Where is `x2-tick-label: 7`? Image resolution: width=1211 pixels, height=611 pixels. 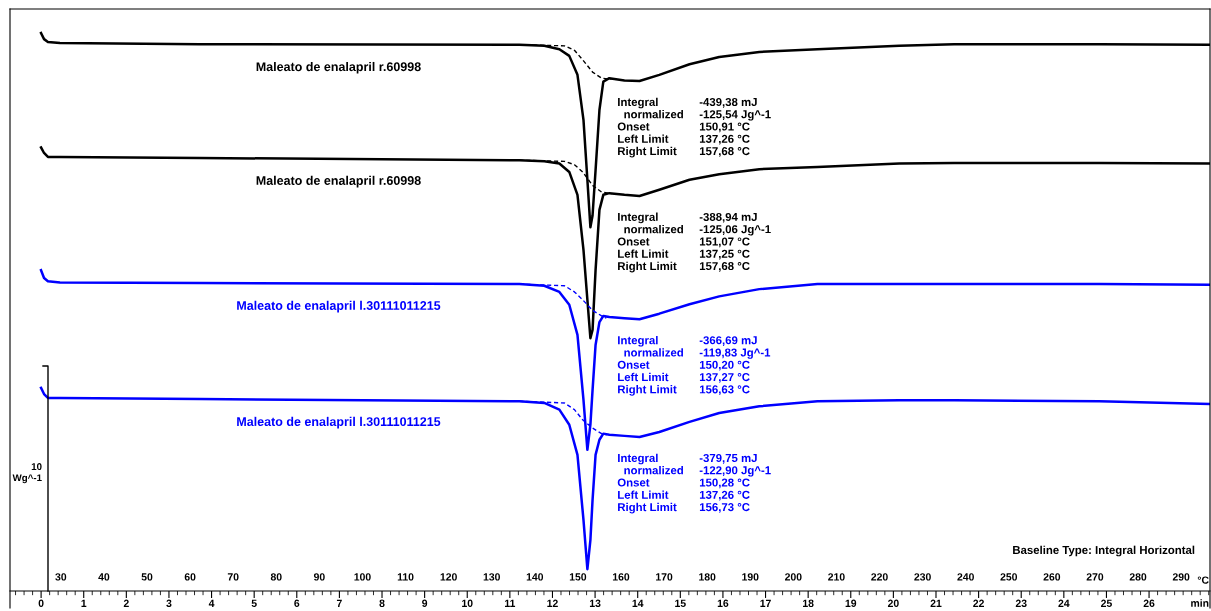
x2-tick-label: 7 is located at coordinates (339, 603).